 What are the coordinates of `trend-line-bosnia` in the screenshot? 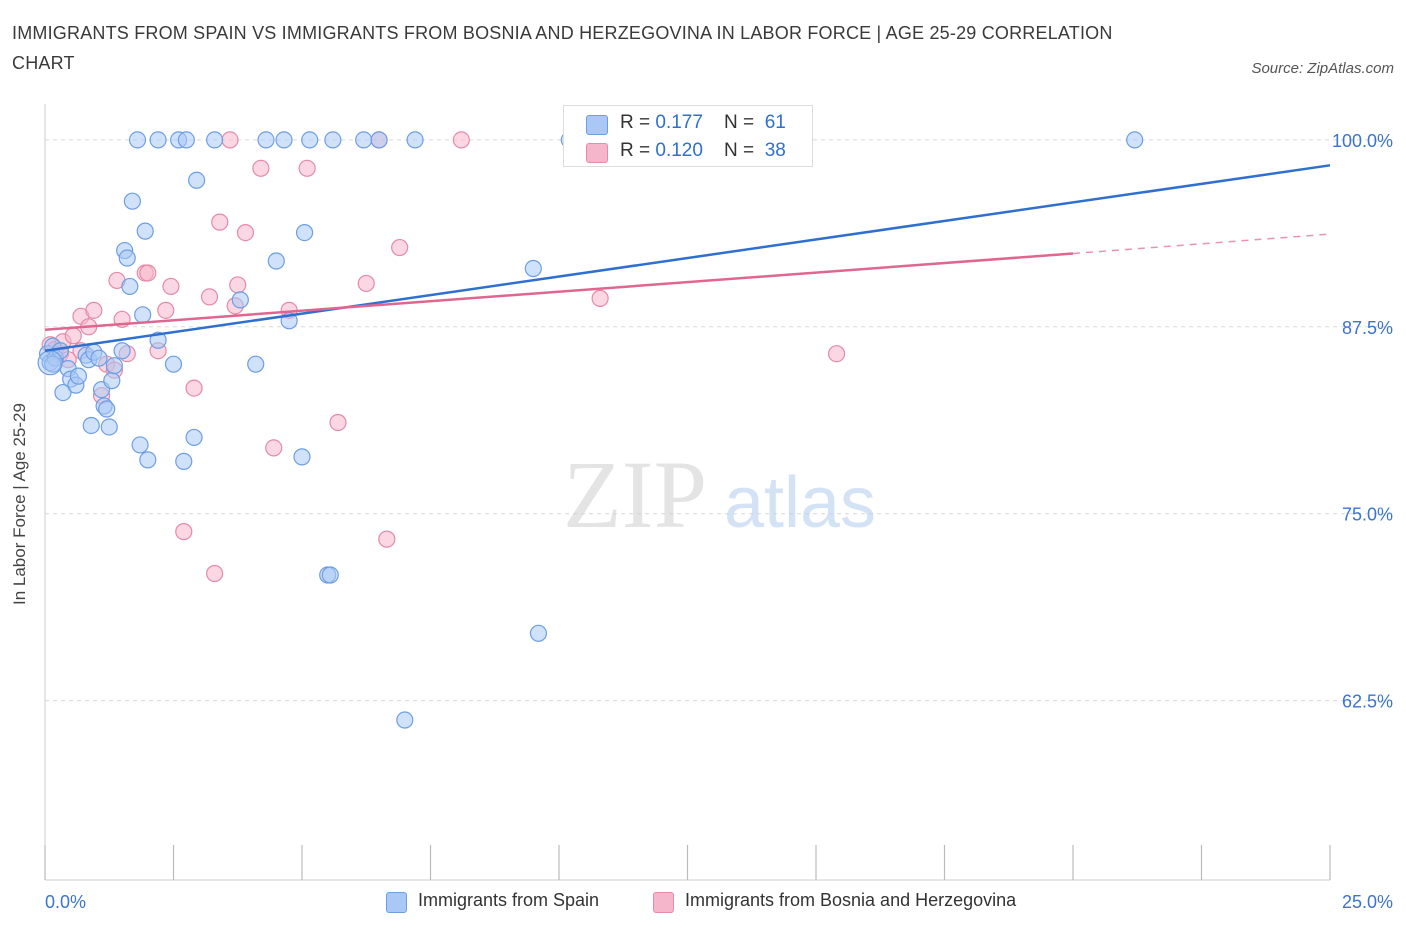 It's located at (559, 292).